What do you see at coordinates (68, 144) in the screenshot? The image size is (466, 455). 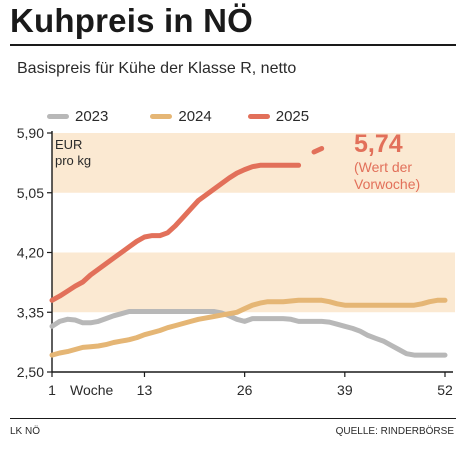 I see `unit-label-0: EUR` at bounding box center [68, 144].